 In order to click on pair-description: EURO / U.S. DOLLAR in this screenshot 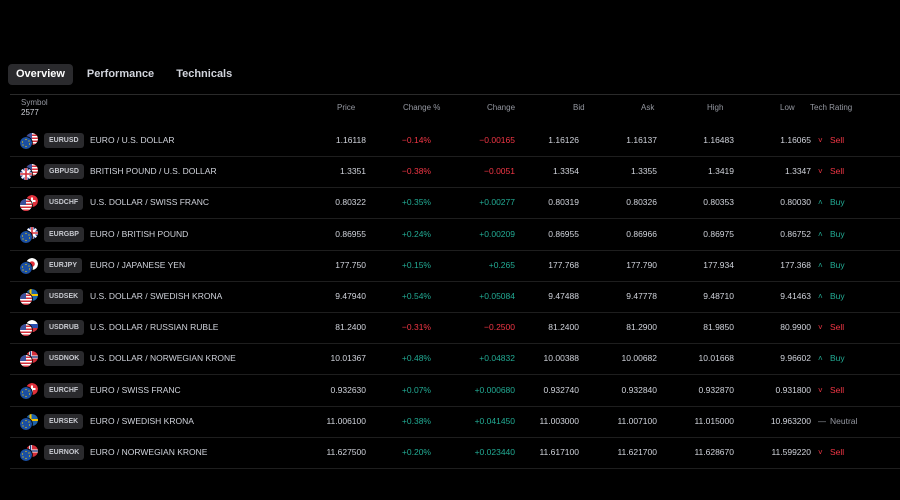, I will do `click(132, 140)`.